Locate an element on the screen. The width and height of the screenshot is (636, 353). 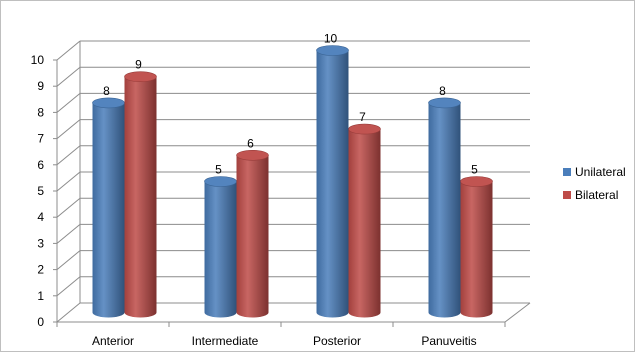
bar-unilateral-anterior is located at coordinates (108, 207).